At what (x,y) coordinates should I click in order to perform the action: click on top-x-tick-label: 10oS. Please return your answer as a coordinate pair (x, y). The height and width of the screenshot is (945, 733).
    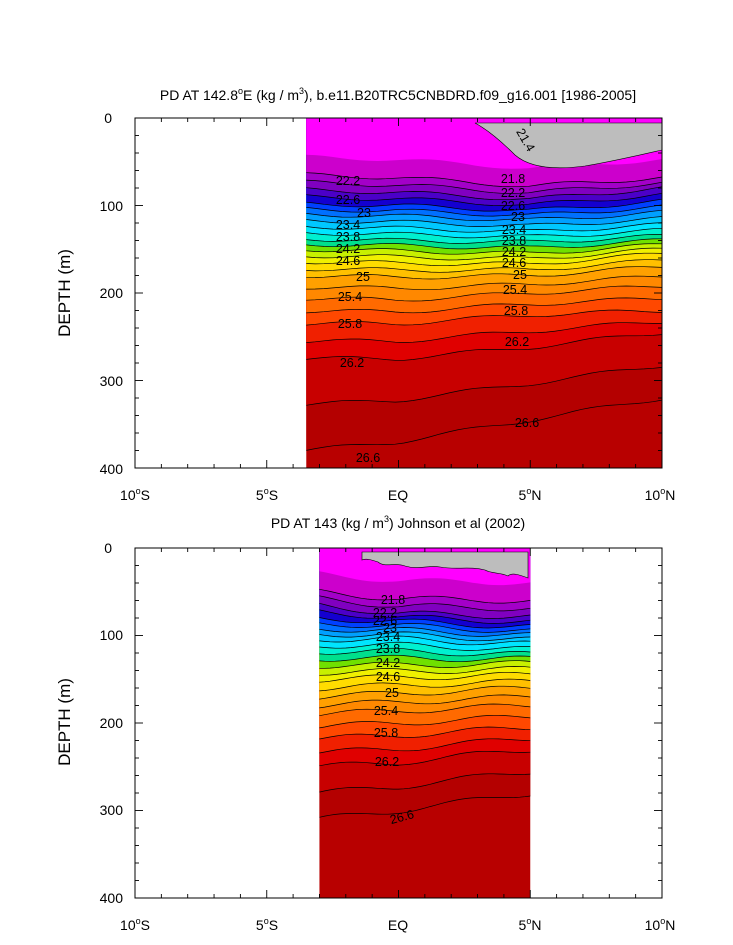
    Looking at the image, I should click on (135, 494).